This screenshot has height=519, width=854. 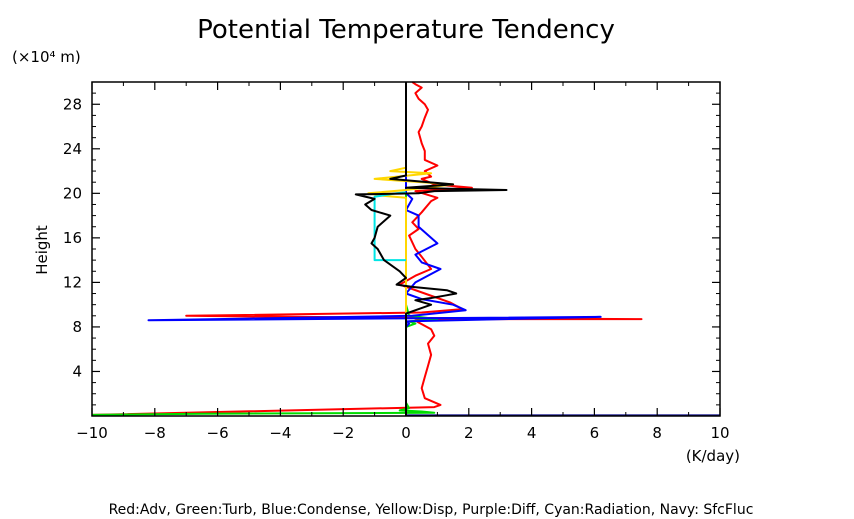 I want to click on x-axis-unit: (K/day), so click(x=713, y=456).